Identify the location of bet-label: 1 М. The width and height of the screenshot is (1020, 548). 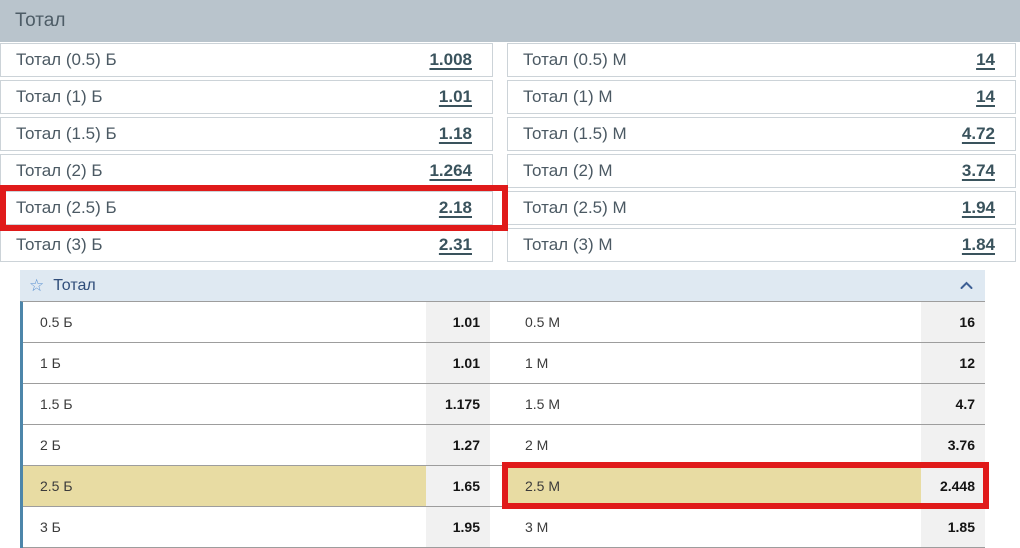
(537, 363).